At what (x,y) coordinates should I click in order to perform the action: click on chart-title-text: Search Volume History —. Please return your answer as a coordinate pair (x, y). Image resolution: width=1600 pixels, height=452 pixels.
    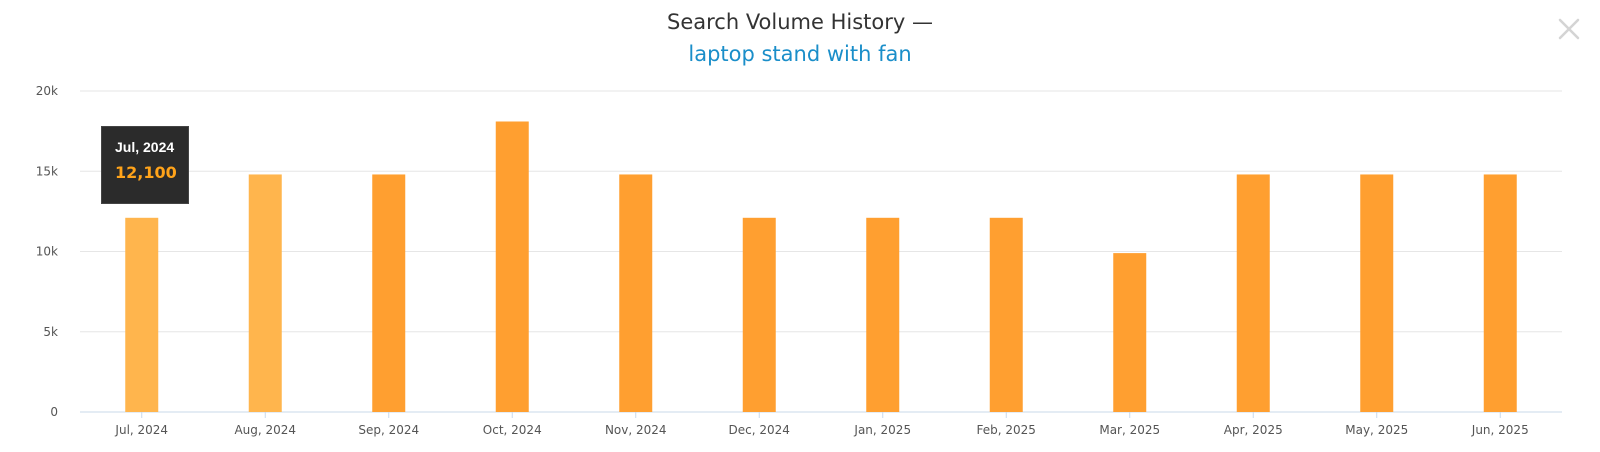
    Looking at the image, I should click on (800, 22).